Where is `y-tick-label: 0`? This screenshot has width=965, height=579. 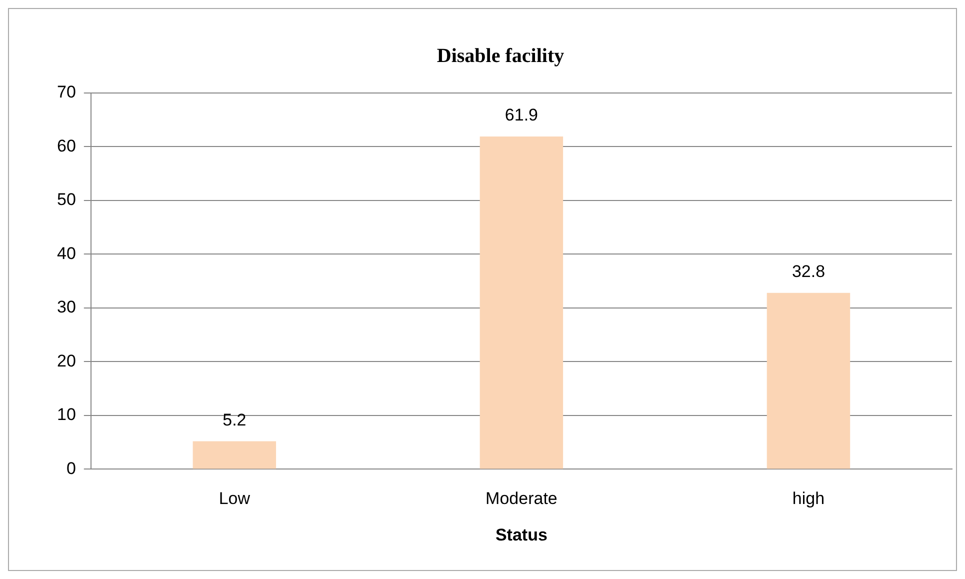 y-tick-label: 0 is located at coordinates (71, 468).